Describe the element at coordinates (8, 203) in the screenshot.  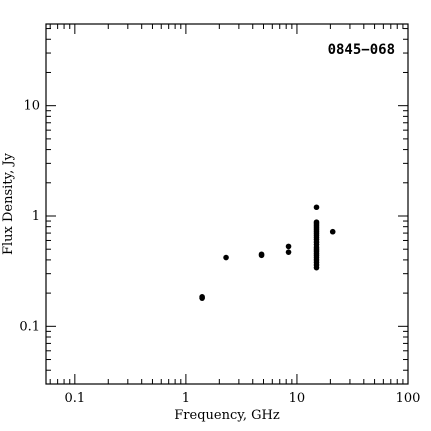
I see `y-axis-title: Flux Density, Jy` at that location.